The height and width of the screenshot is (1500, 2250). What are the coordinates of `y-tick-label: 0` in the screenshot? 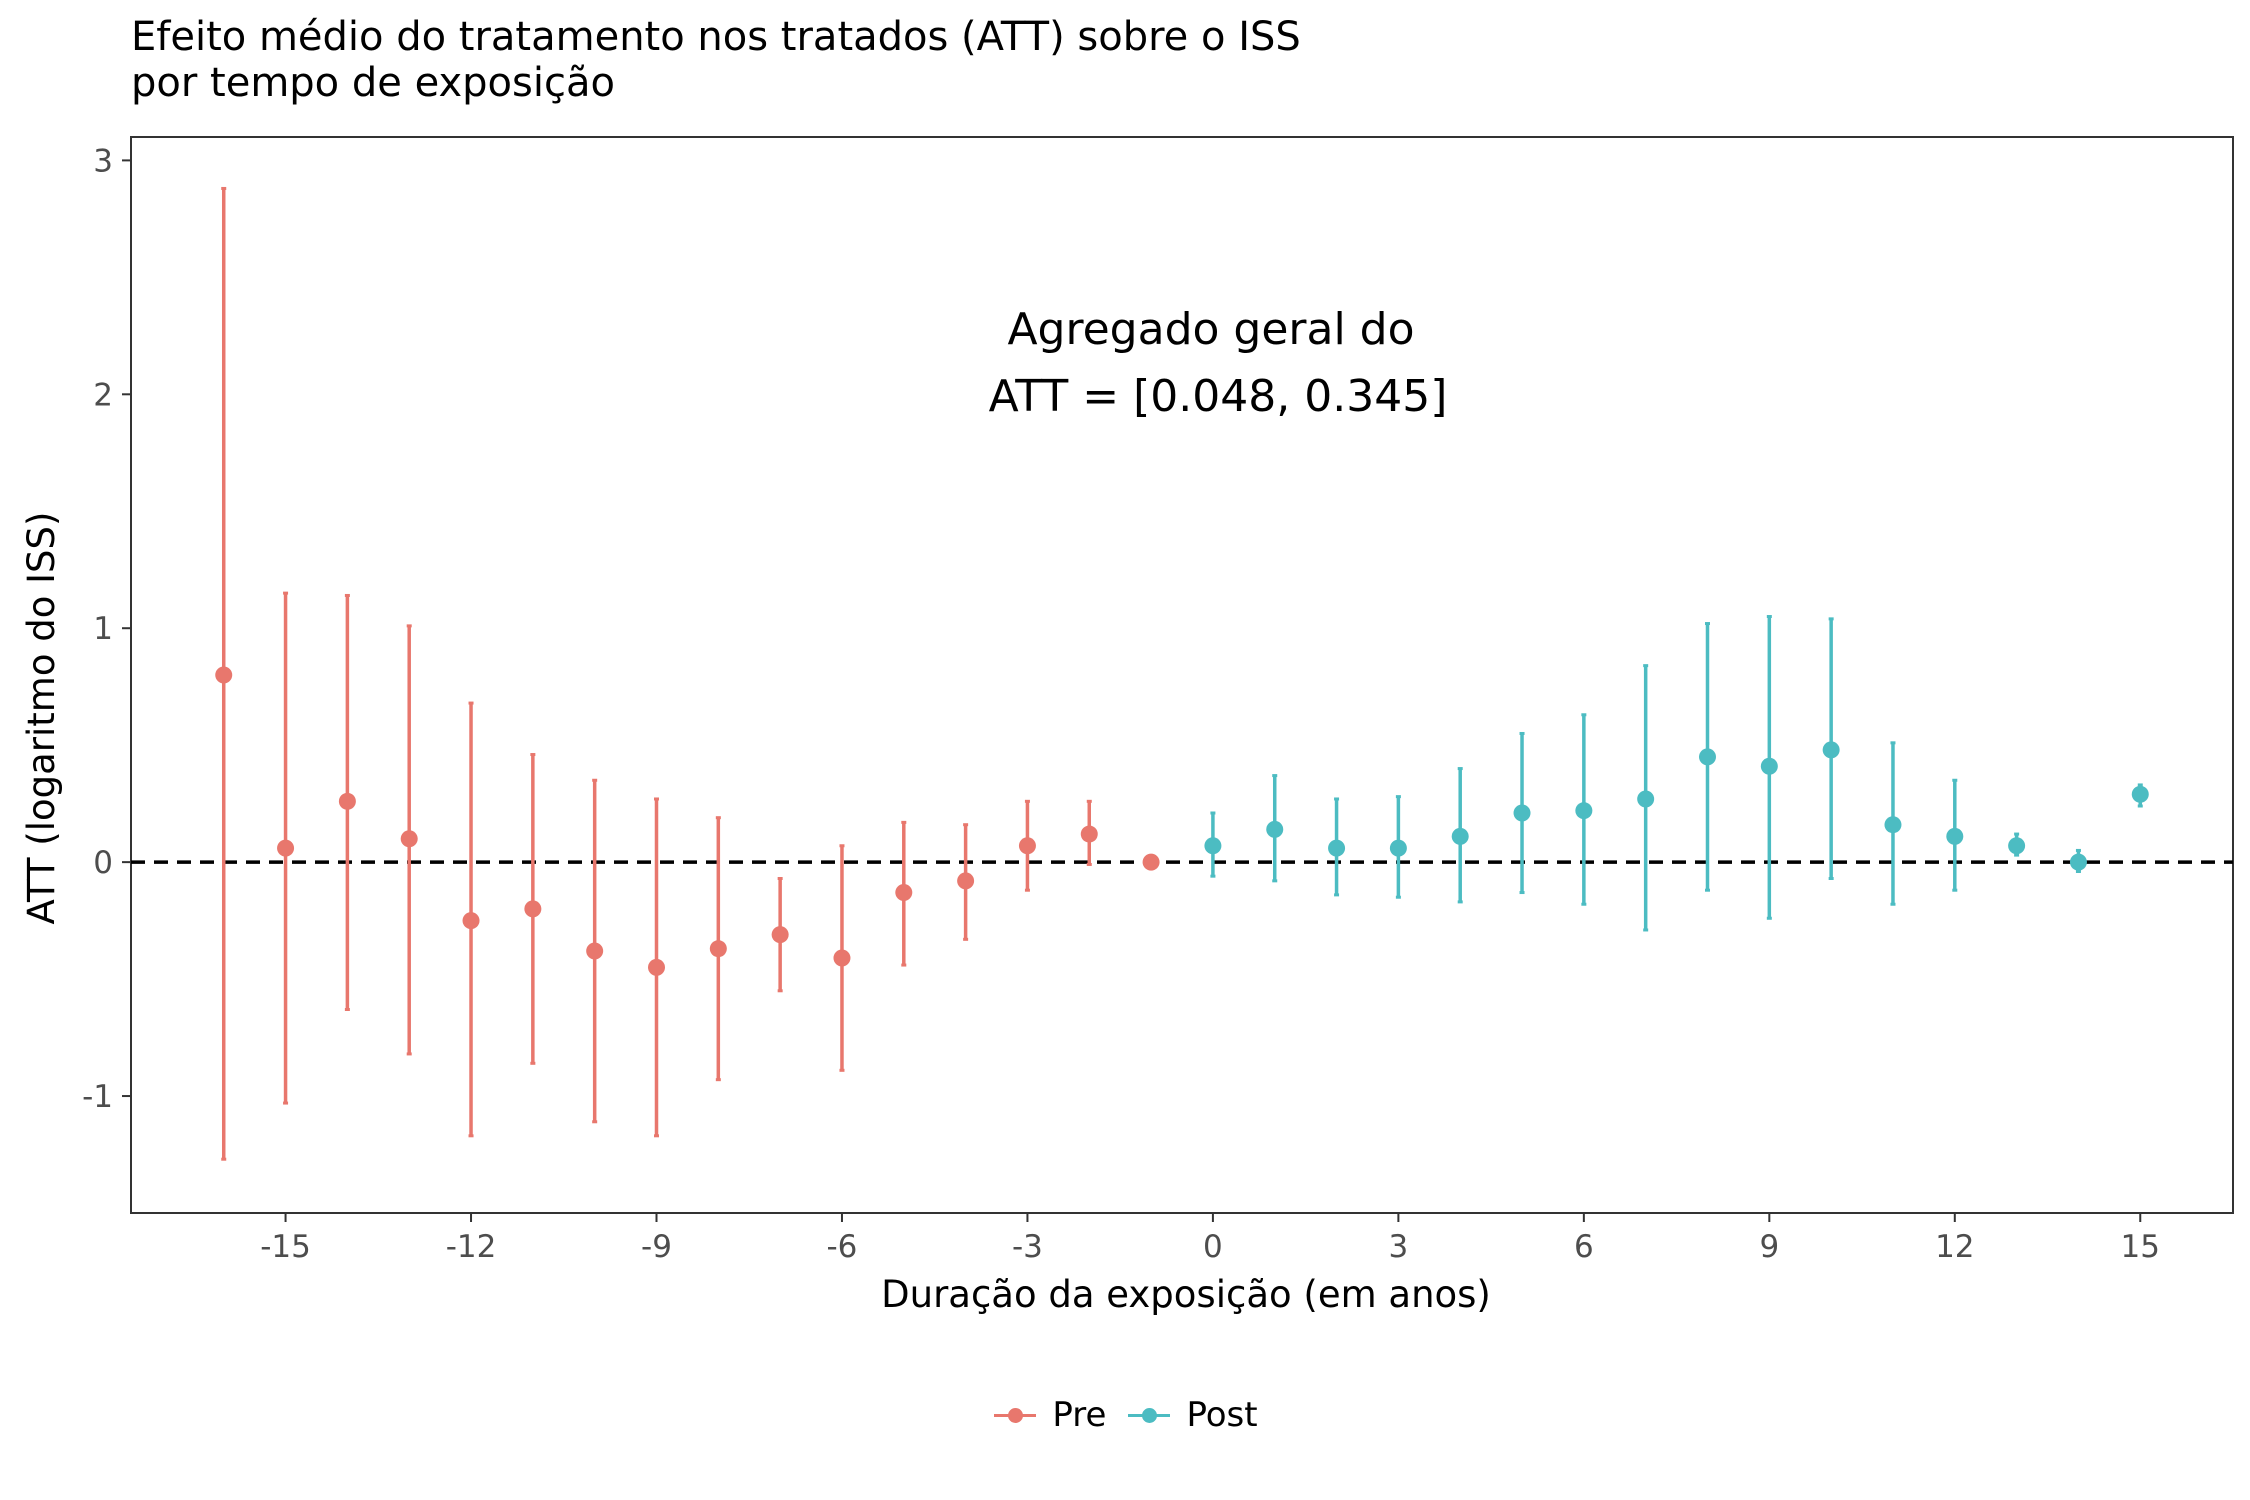 It's located at (103, 863).